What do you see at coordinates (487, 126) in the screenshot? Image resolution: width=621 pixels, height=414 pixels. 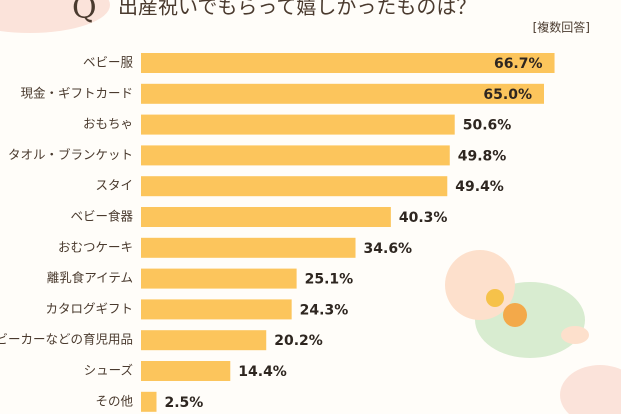 I see `value-label: 50.6%` at bounding box center [487, 126].